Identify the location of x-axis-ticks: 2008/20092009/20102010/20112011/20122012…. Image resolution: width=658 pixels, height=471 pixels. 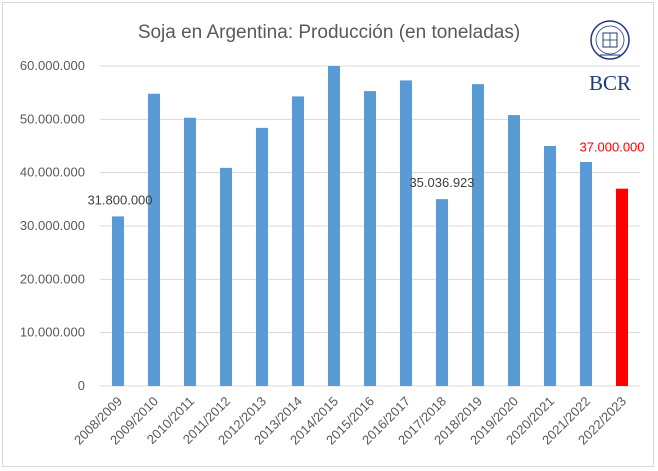
(350, 421).